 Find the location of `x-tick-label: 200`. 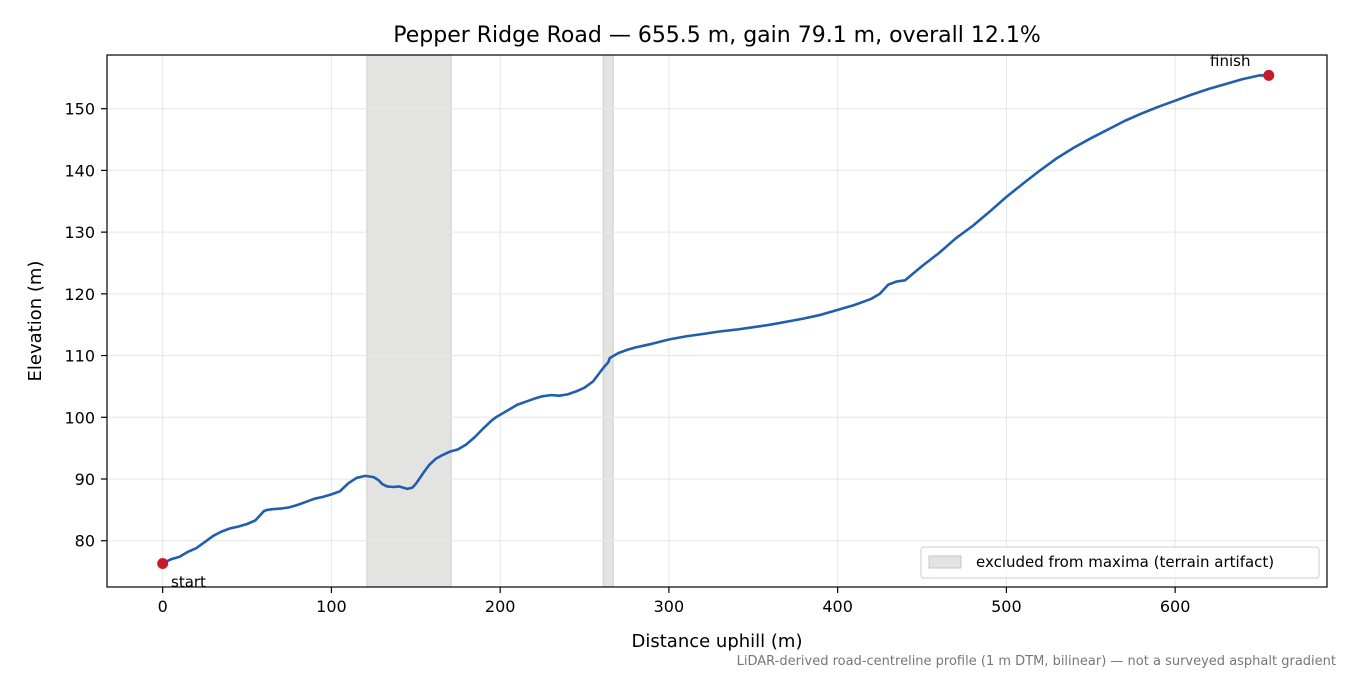

x-tick-label: 200 is located at coordinates (500, 606).